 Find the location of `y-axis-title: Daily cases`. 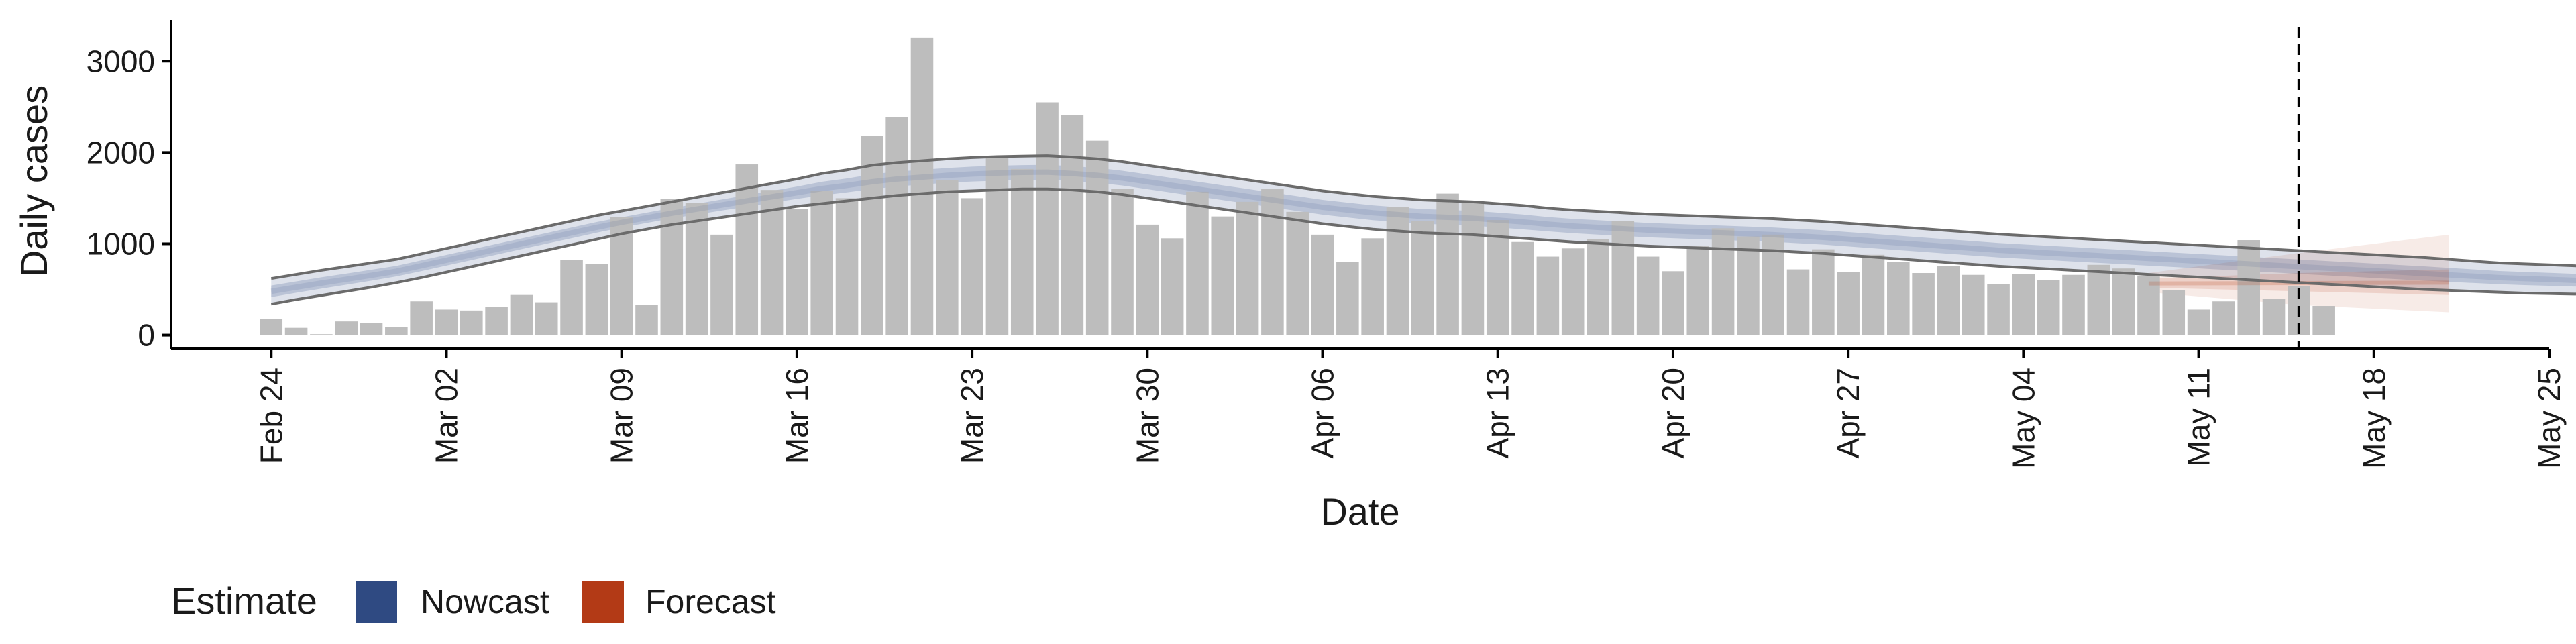

y-axis-title: Daily cases is located at coordinates (34, 181).